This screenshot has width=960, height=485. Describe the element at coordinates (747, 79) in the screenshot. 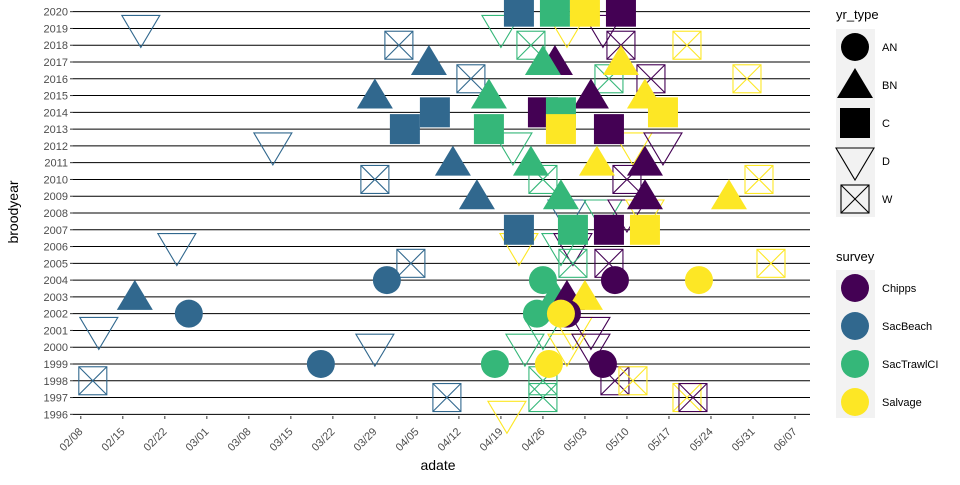

I see `point-2016-salvage` at that location.